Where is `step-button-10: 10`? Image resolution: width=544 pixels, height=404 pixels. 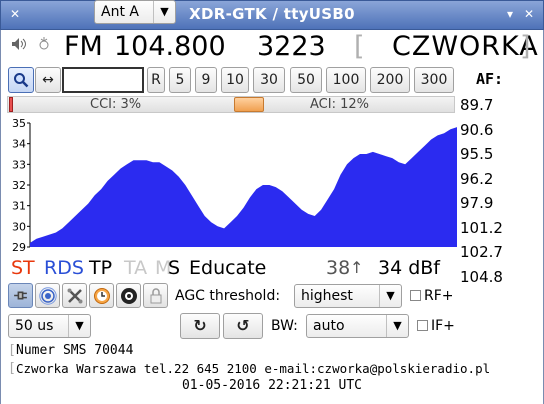 step-button-10: 10 is located at coordinates (235, 80).